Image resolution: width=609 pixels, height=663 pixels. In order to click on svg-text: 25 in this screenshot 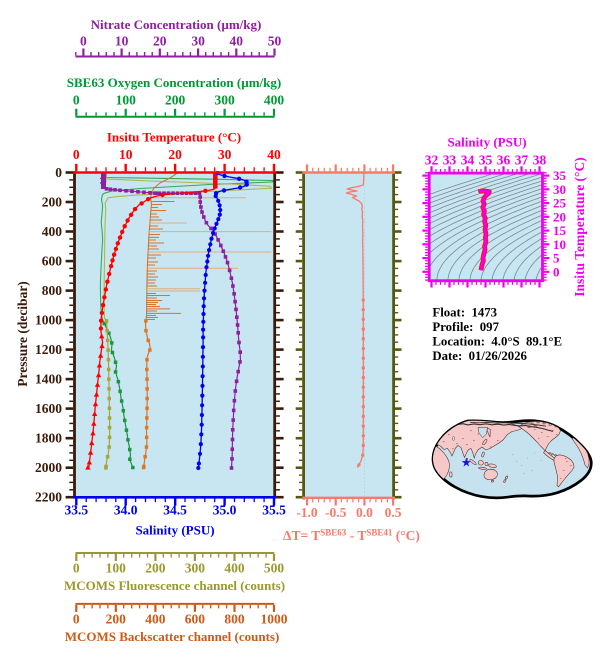, I will do `click(560, 203)`.